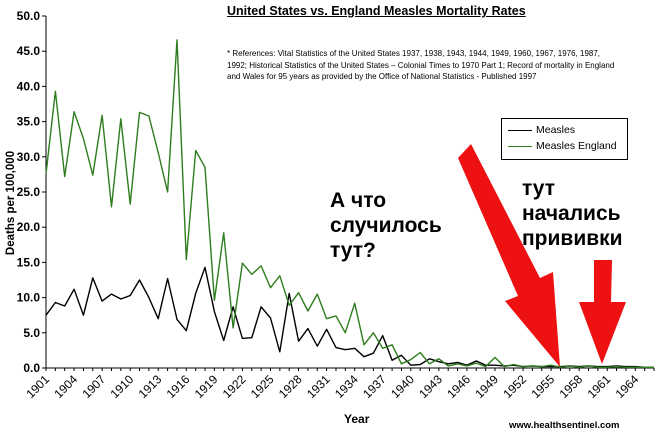 The height and width of the screenshot is (441, 664). Describe the element at coordinates (29, 122) in the screenshot. I see `y-tick-label: 35.0` at that location.